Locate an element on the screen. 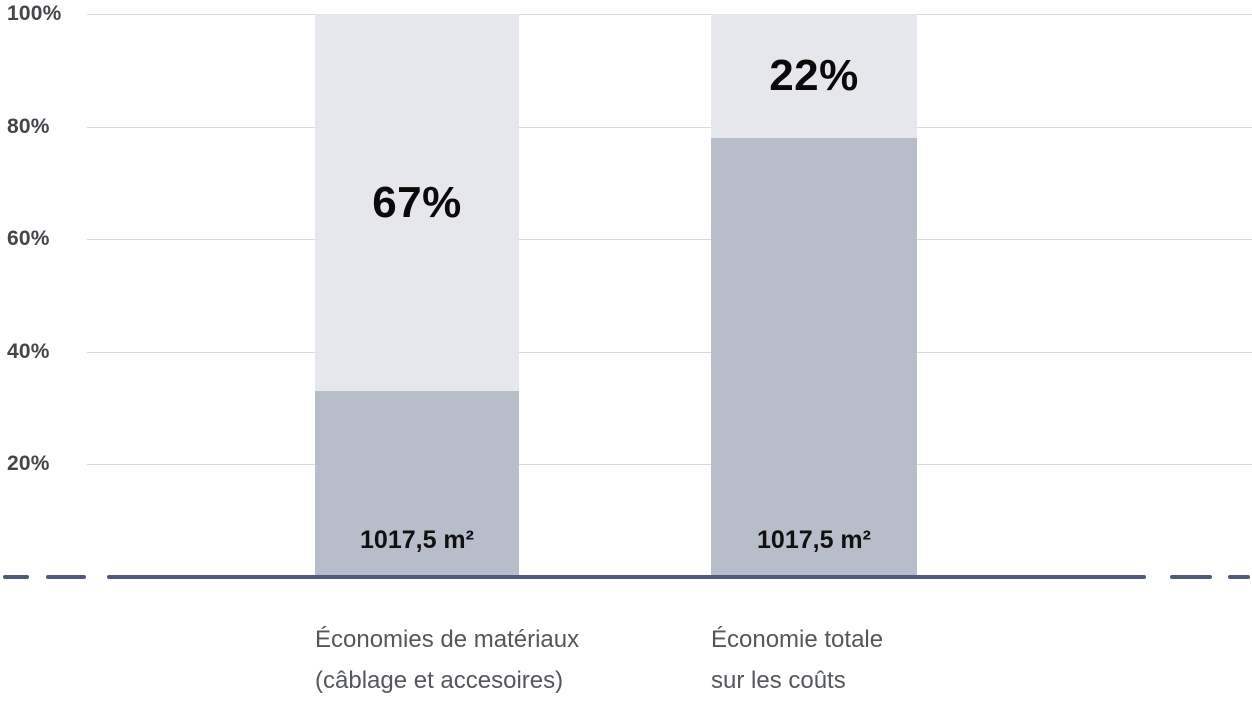 This screenshot has width=1252, height=701. category-label-economie-totale: Économie totale sur les coûts is located at coordinates (797, 660).